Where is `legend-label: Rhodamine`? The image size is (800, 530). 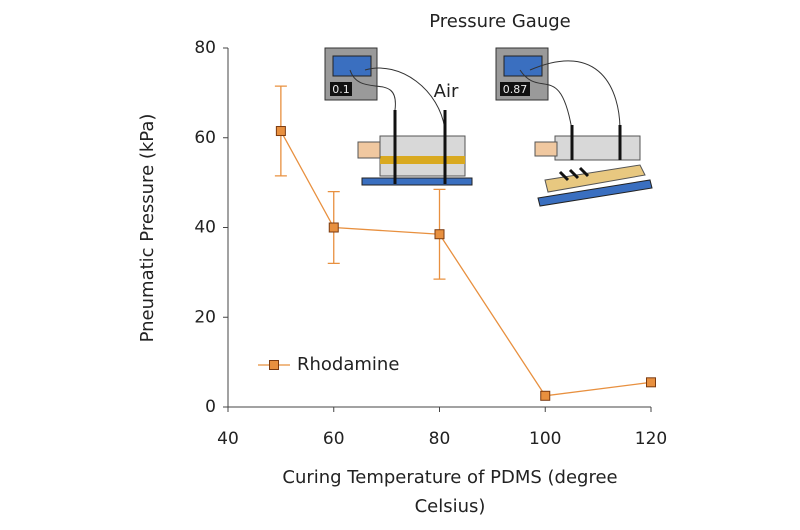 legend-label: Rhodamine is located at coordinates (348, 364).